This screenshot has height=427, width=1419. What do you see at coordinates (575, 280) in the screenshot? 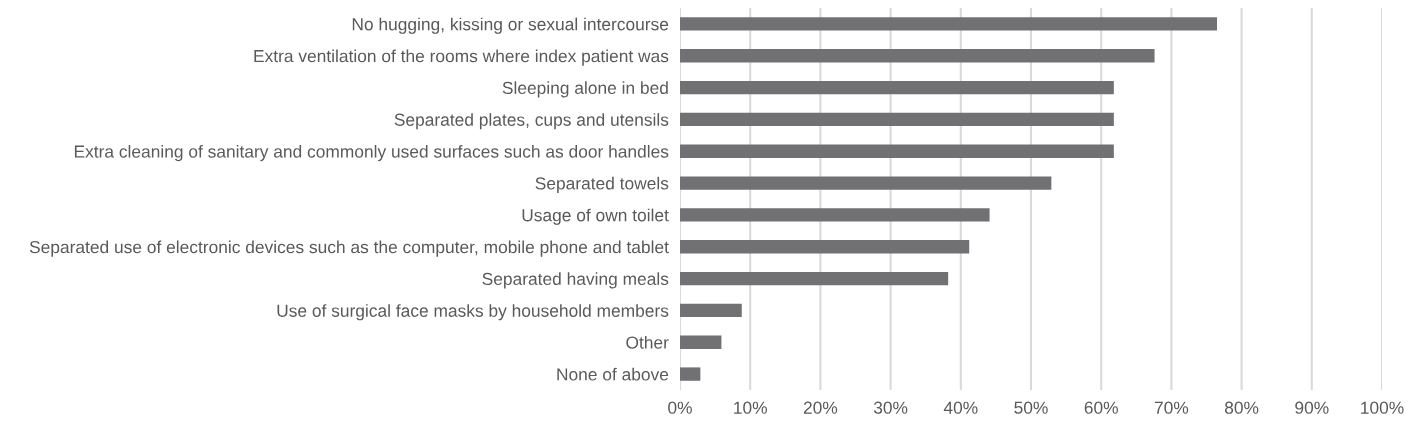
I see `y-tick-label: Separated having meals` at bounding box center [575, 280].